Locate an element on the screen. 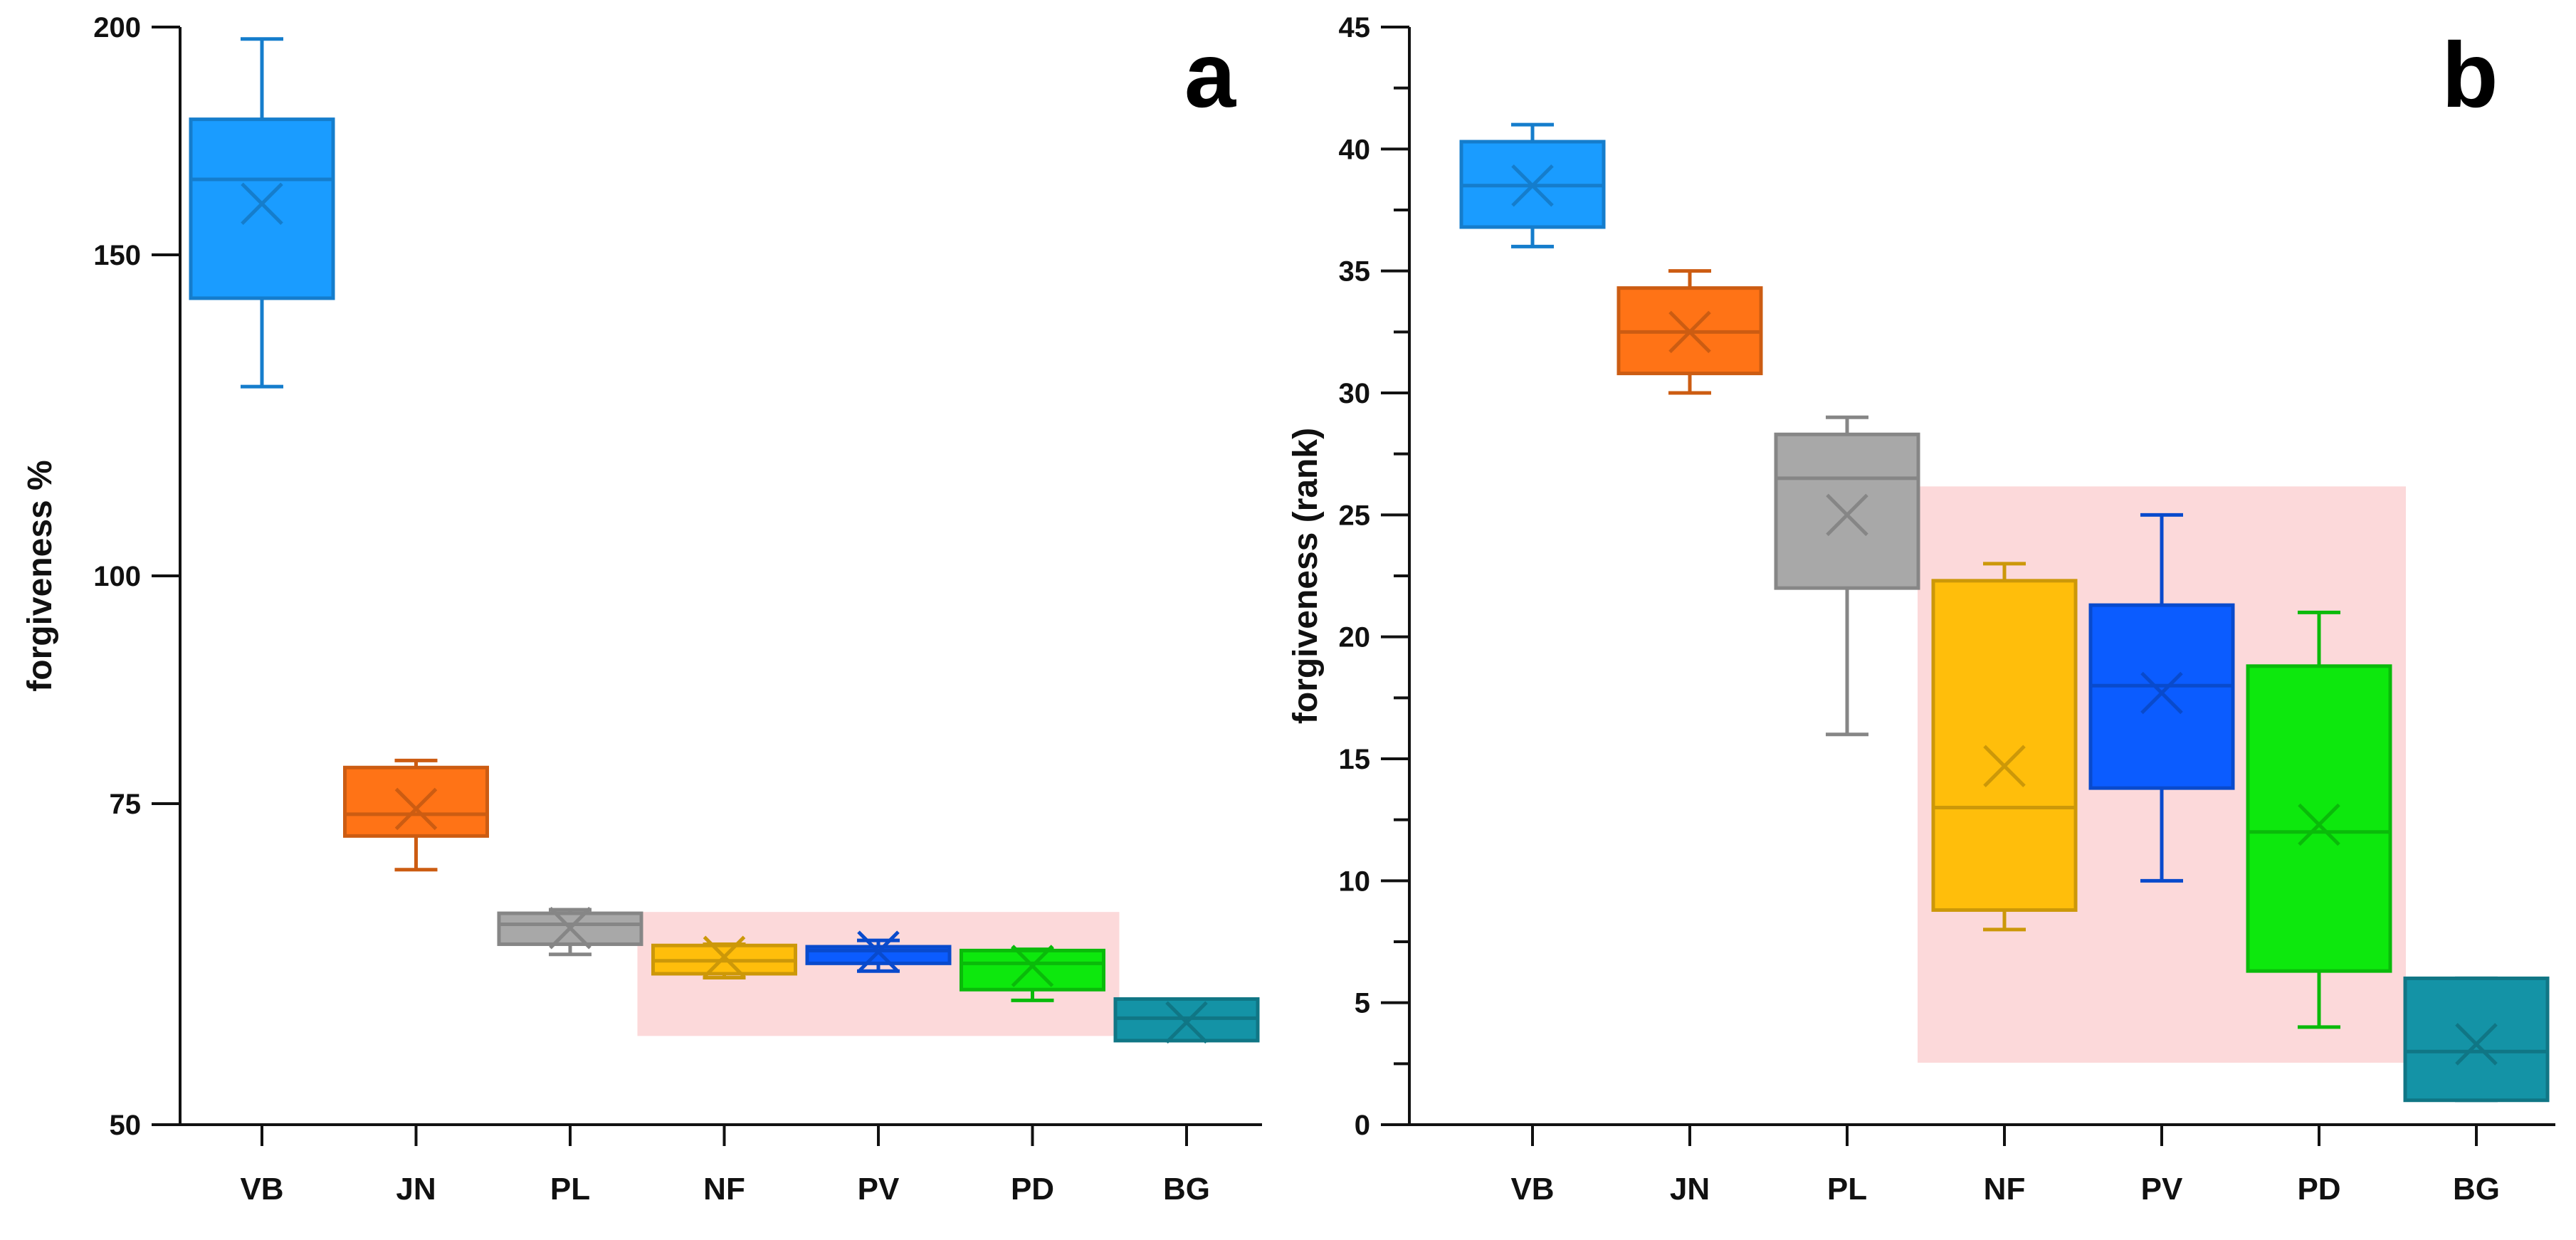  panel-b-box-nf is located at coordinates (2004, 747).